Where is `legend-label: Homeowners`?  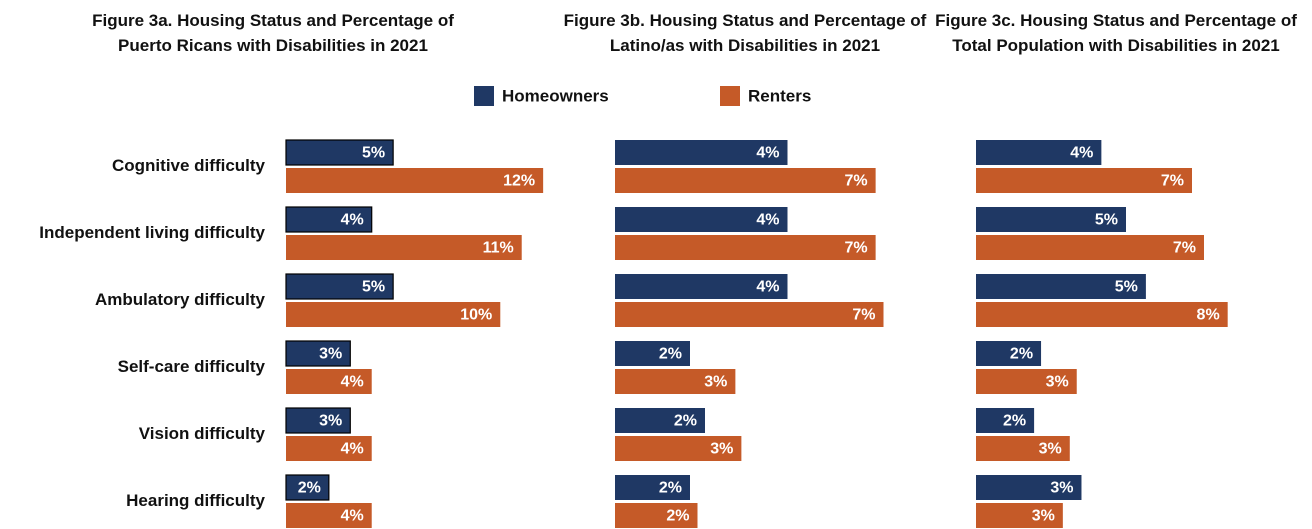
legend-label: Homeowners is located at coordinates (555, 95).